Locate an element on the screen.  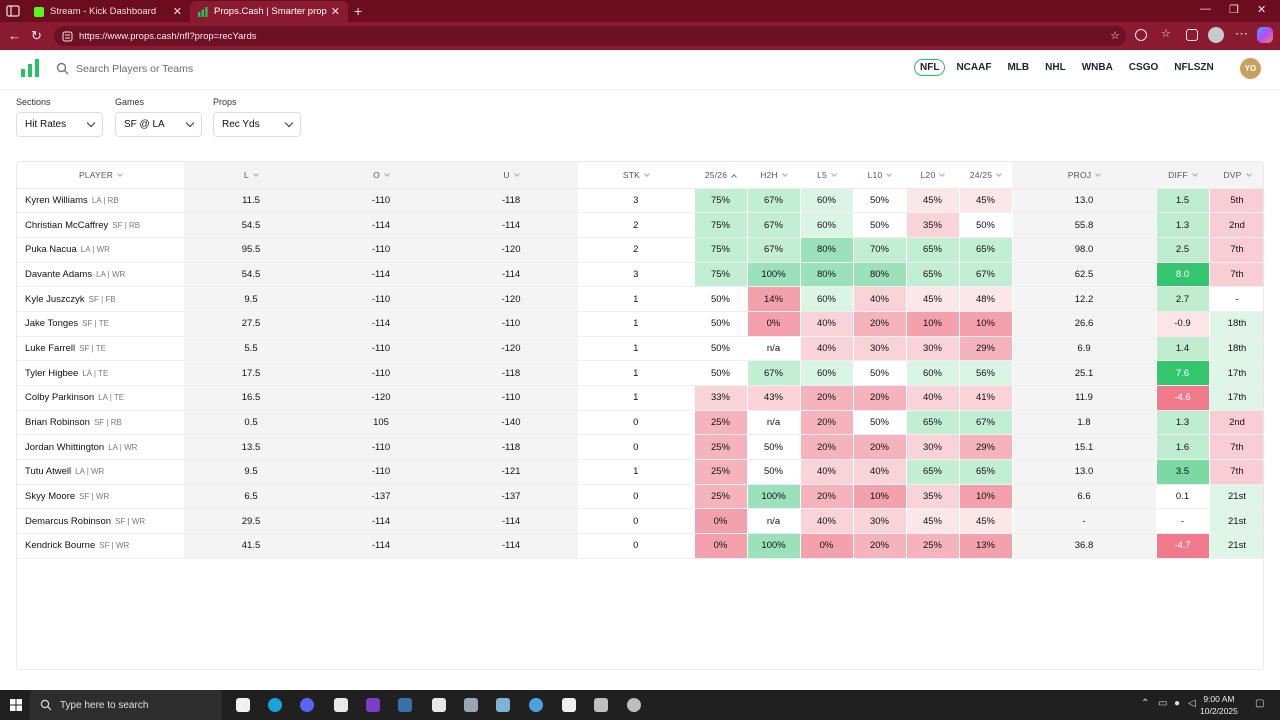
diff-cell: 7.6 is located at coordinates (1182, 373).